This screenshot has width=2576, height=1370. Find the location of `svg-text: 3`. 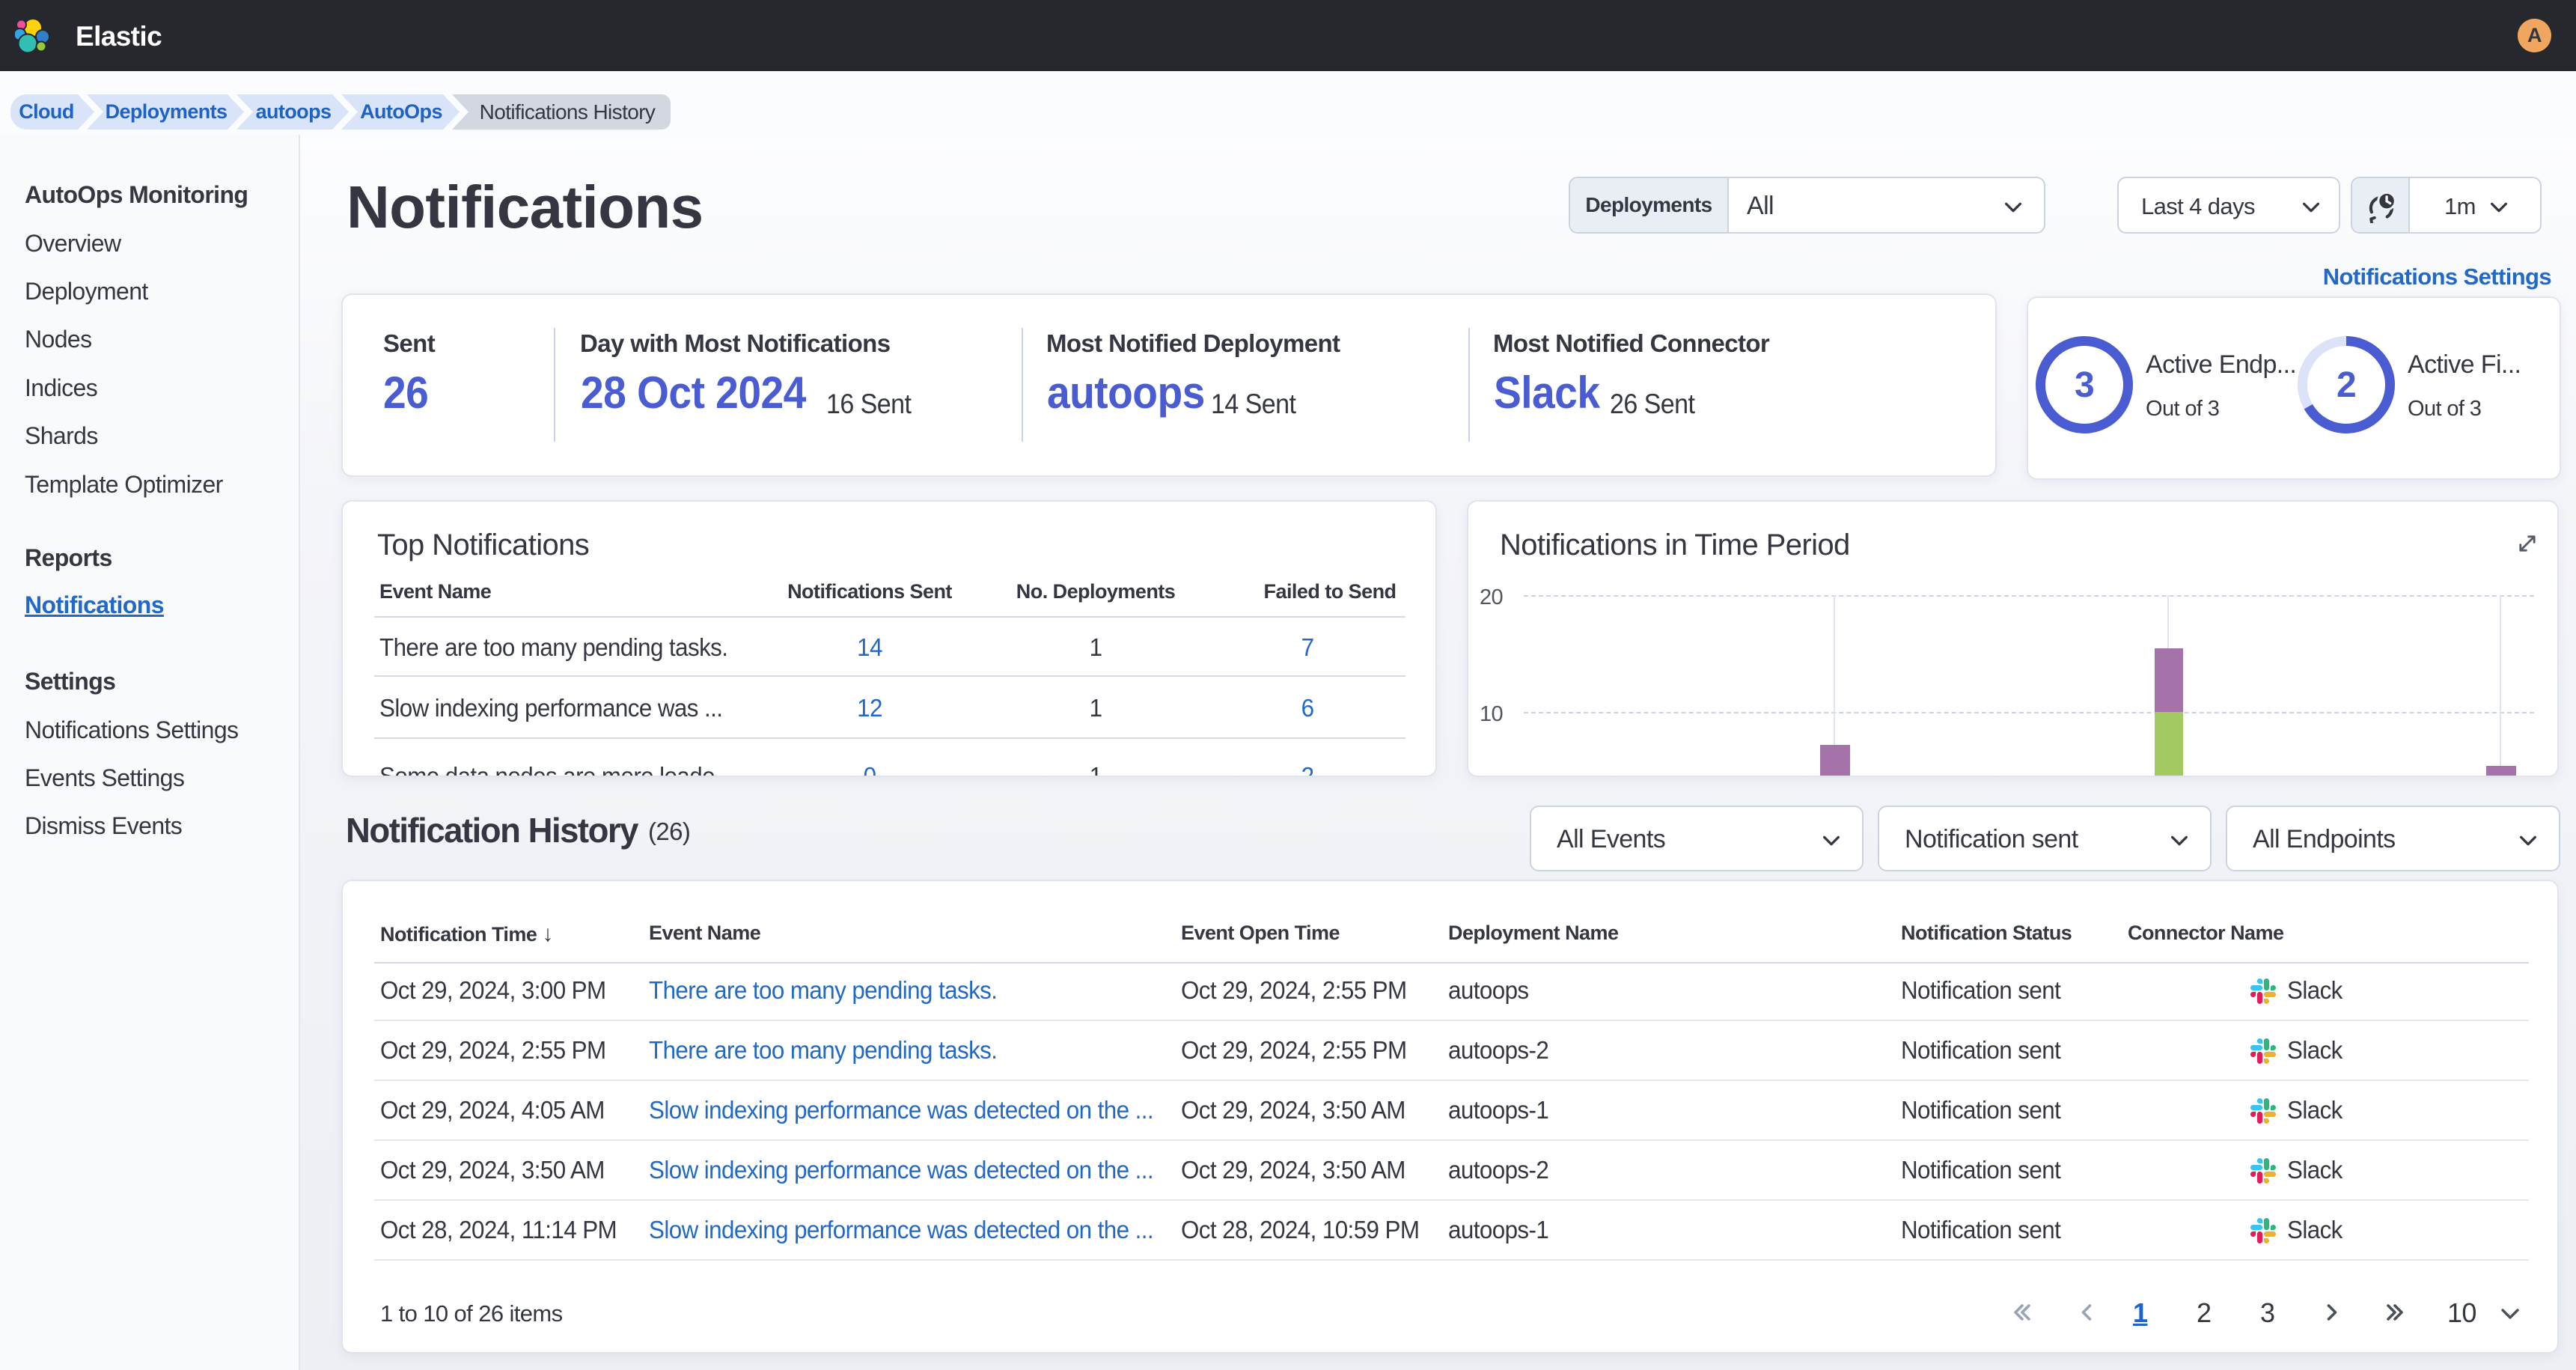

svg-text: 3 is located at coordinates (2084, 385).